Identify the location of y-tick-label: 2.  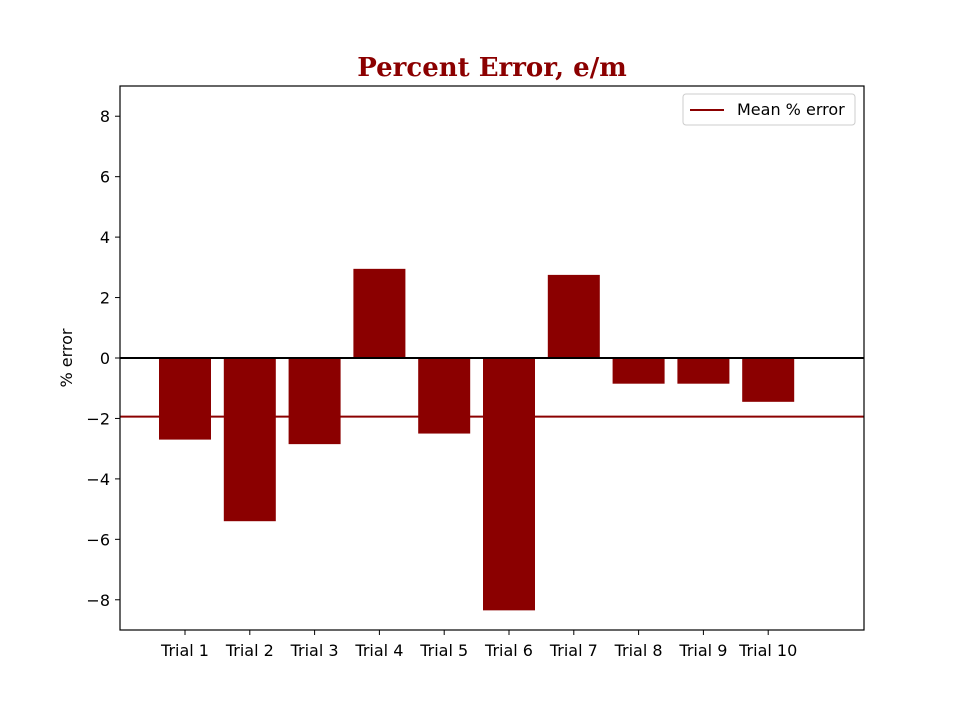
(105, 298).